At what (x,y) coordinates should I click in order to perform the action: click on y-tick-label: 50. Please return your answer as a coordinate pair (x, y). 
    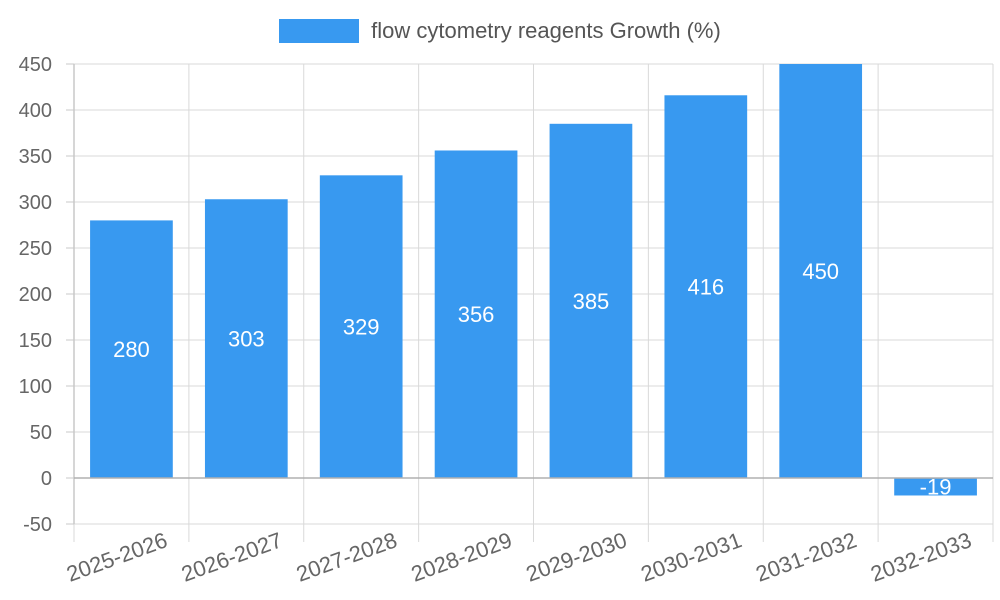
    Looking at the image, I should click on (41, 433).